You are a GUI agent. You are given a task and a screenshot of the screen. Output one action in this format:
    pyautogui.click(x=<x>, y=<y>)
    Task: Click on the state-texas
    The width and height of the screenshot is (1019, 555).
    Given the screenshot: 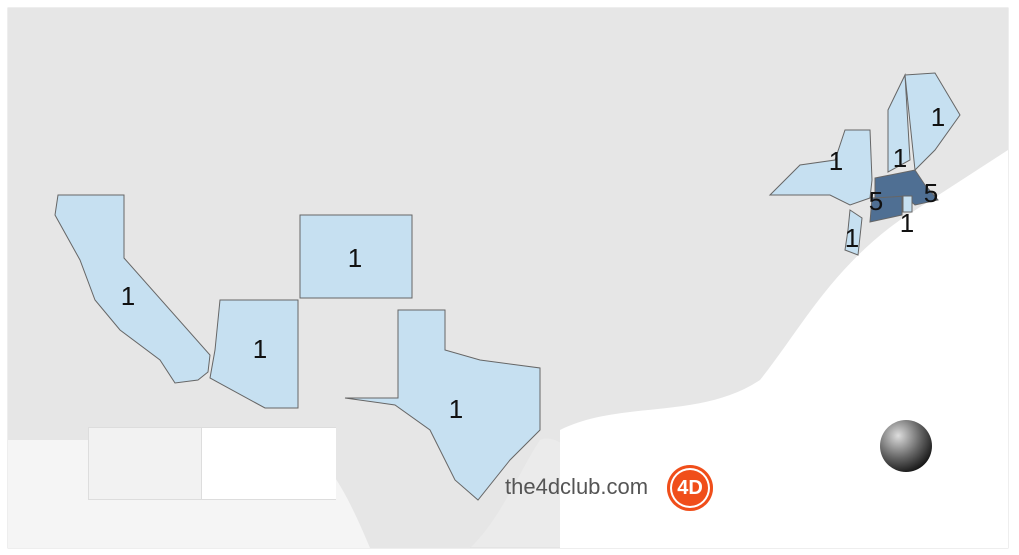 What is the action you would take?
    pyautogui.click(x=442, y=405)
    